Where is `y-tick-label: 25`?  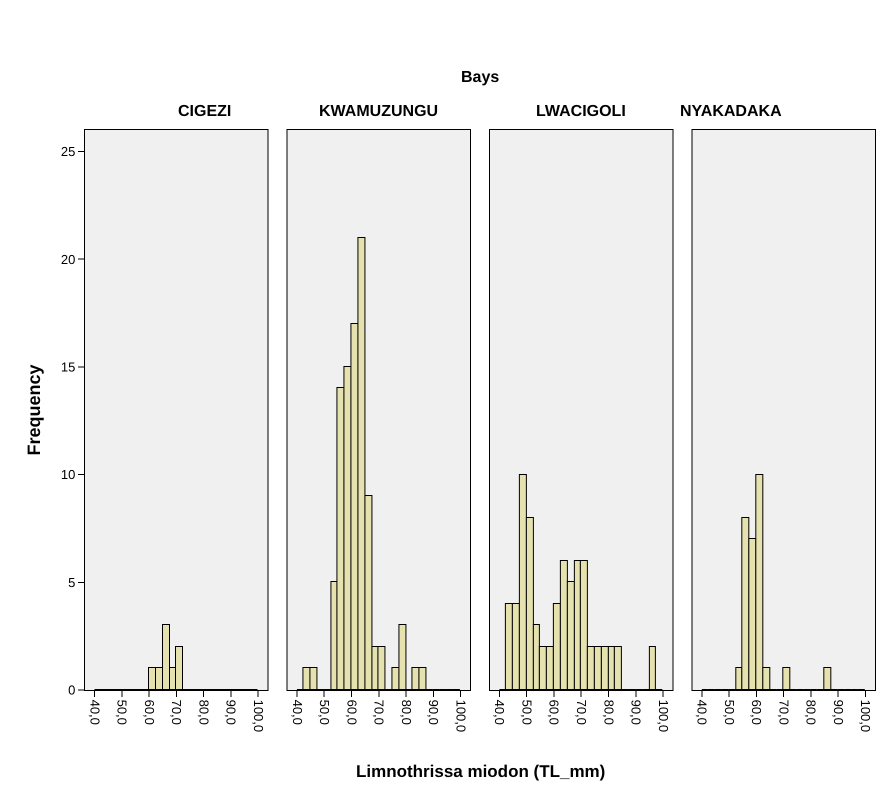 y-tick-label: 25 is located at coordinates (68, 152).